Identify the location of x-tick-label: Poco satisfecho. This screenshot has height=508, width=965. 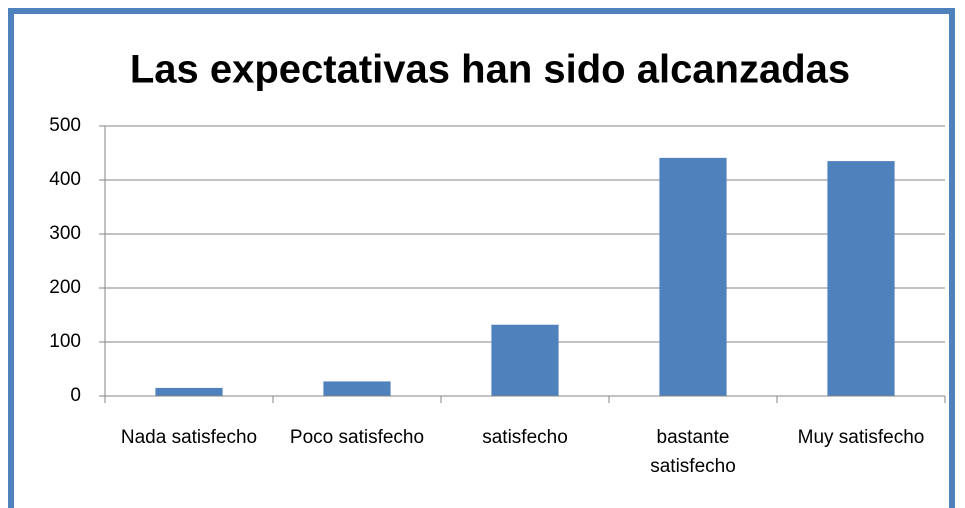
(357, 437).